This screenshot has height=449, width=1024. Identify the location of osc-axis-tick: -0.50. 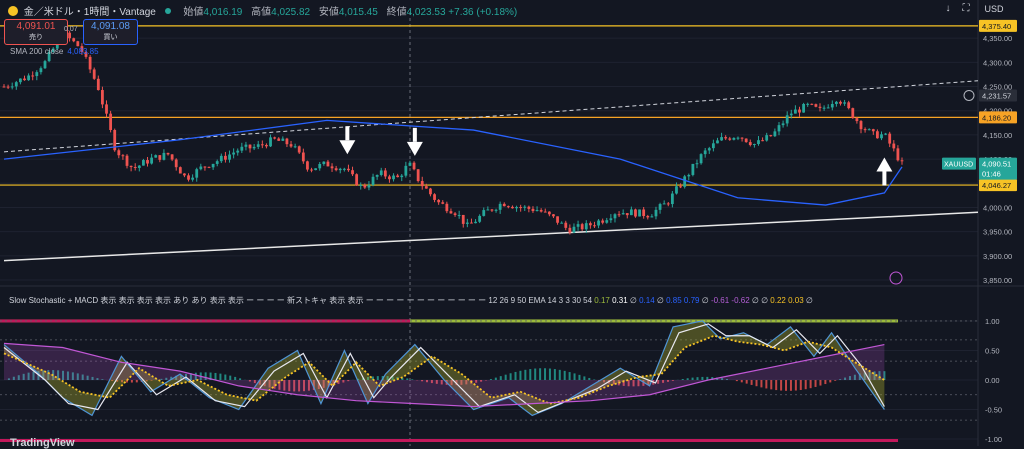
(993, 410).